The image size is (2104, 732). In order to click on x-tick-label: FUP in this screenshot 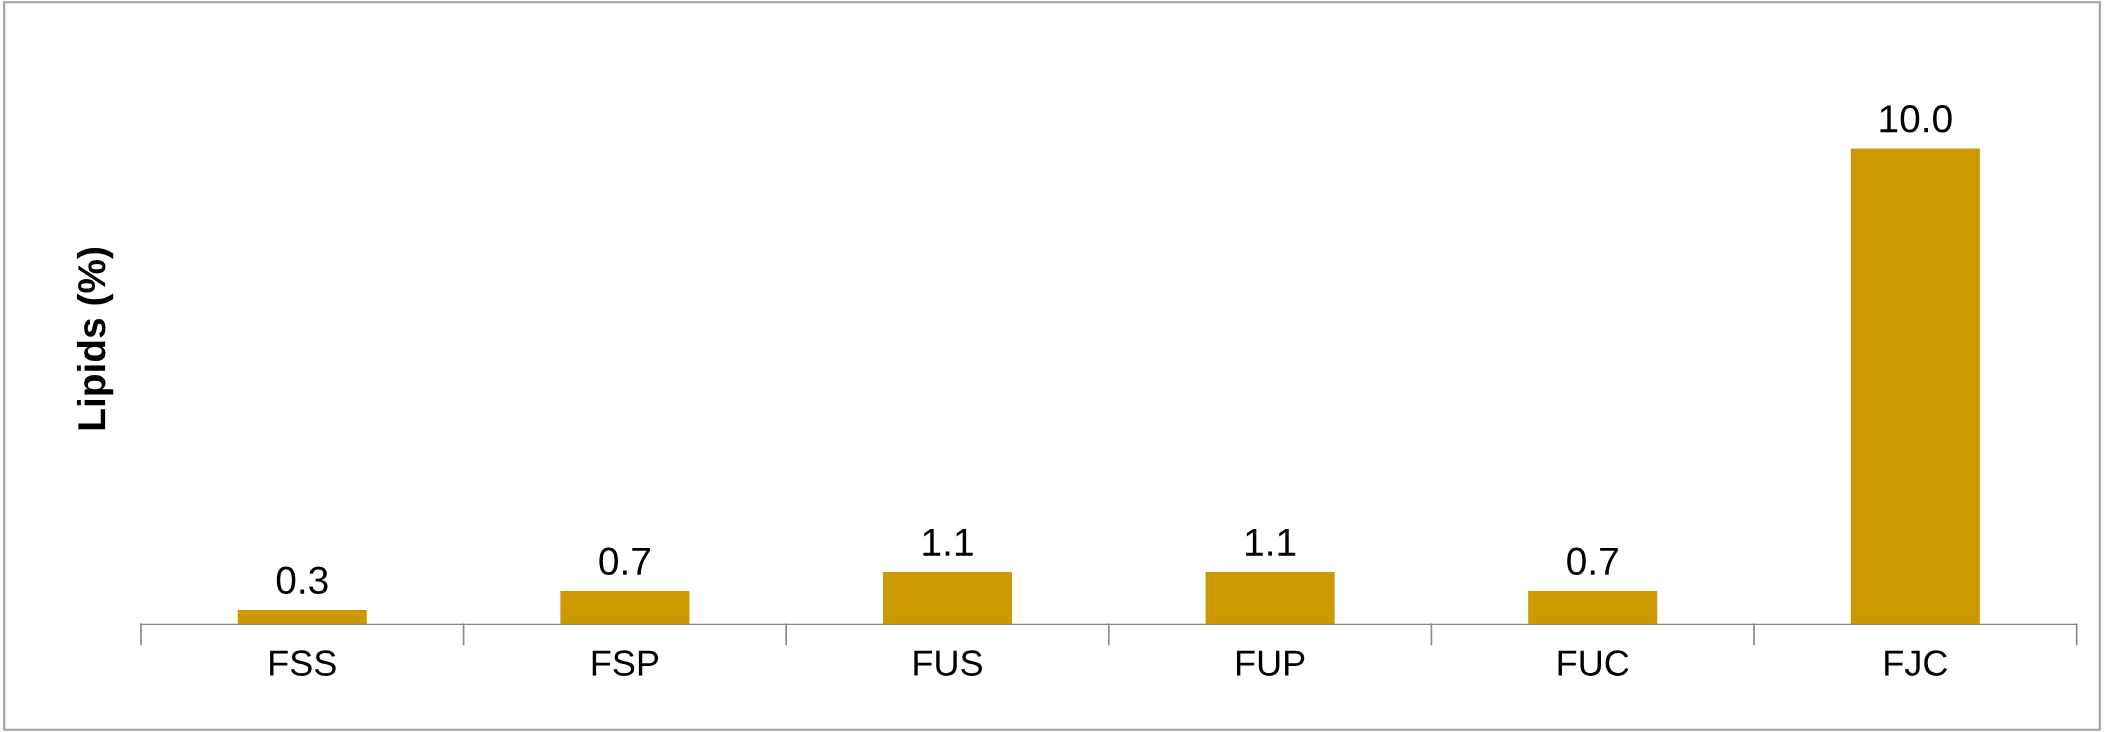, I will do `click(1270, 663)`.